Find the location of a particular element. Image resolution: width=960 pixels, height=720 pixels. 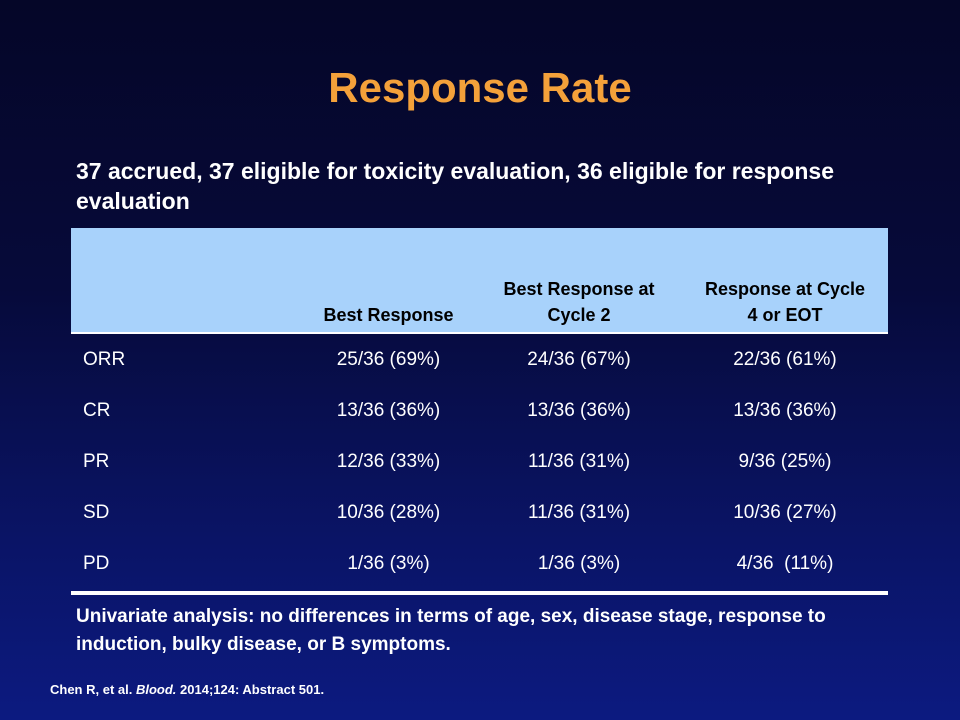

row-label: PR is located at coordinates (96, 461).